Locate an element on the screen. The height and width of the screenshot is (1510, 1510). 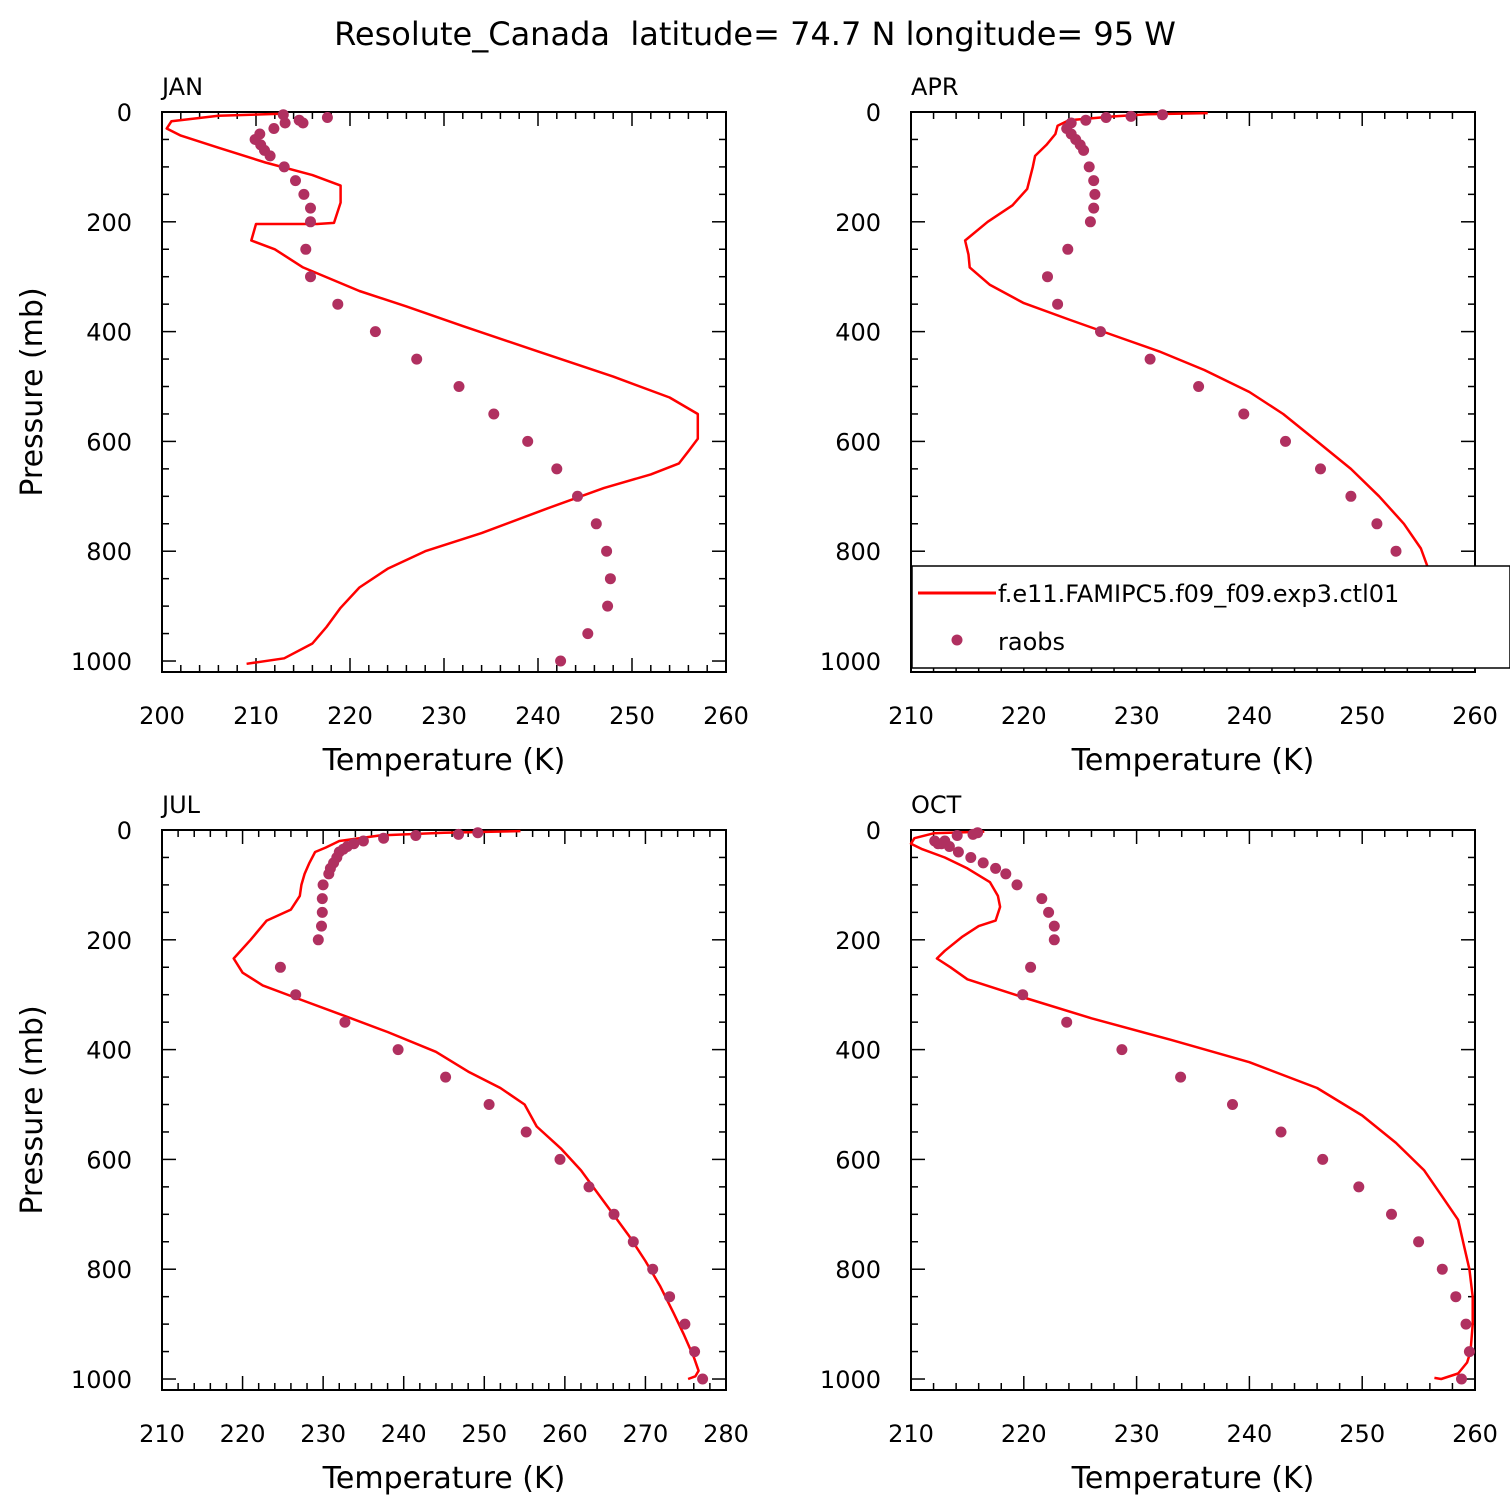
legend: f.e11.FAMIPC5.f09_f09.exp3.ctl01 raobs is located at coordinates (1210, 617).